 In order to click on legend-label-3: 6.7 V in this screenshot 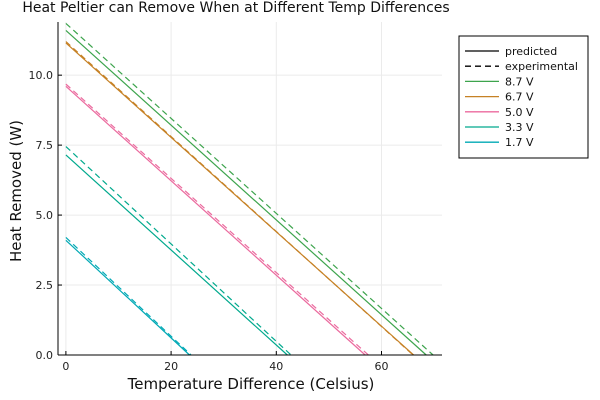, I will do `click(519, 97)`.